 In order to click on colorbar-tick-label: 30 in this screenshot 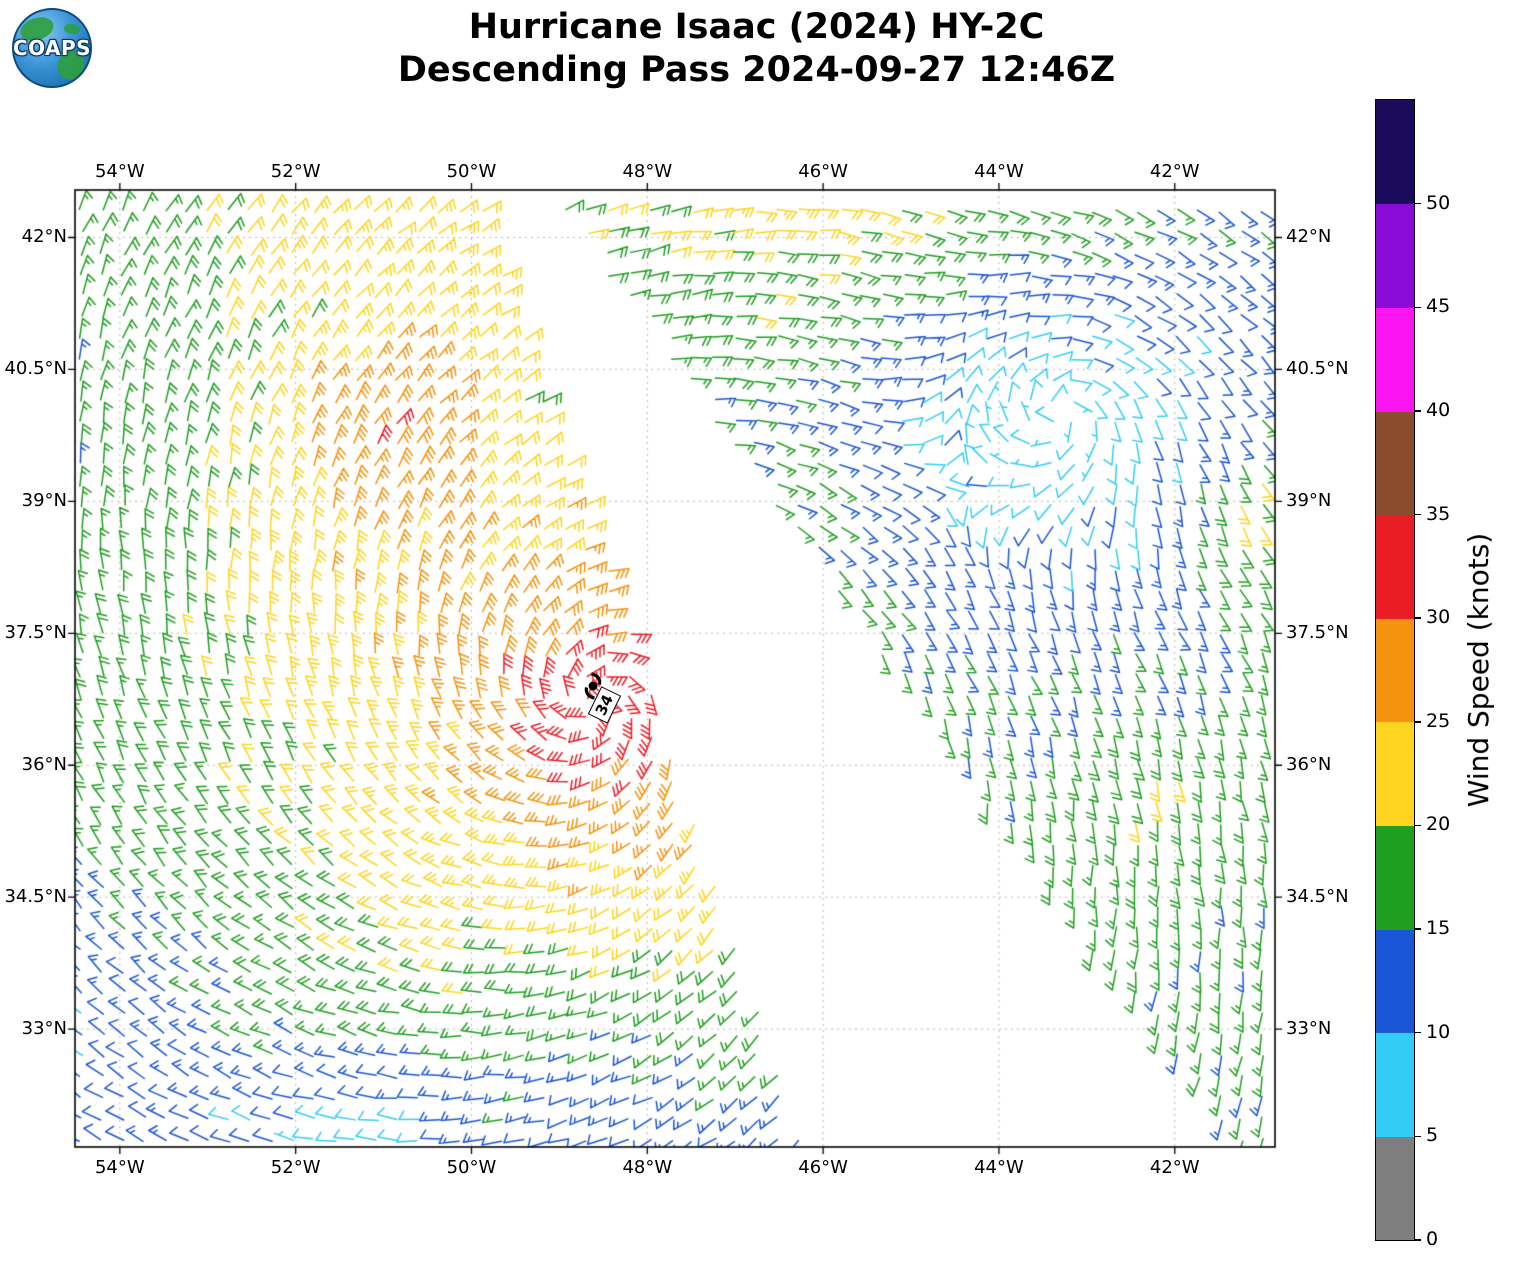, I will do `click(1438, 617)`.